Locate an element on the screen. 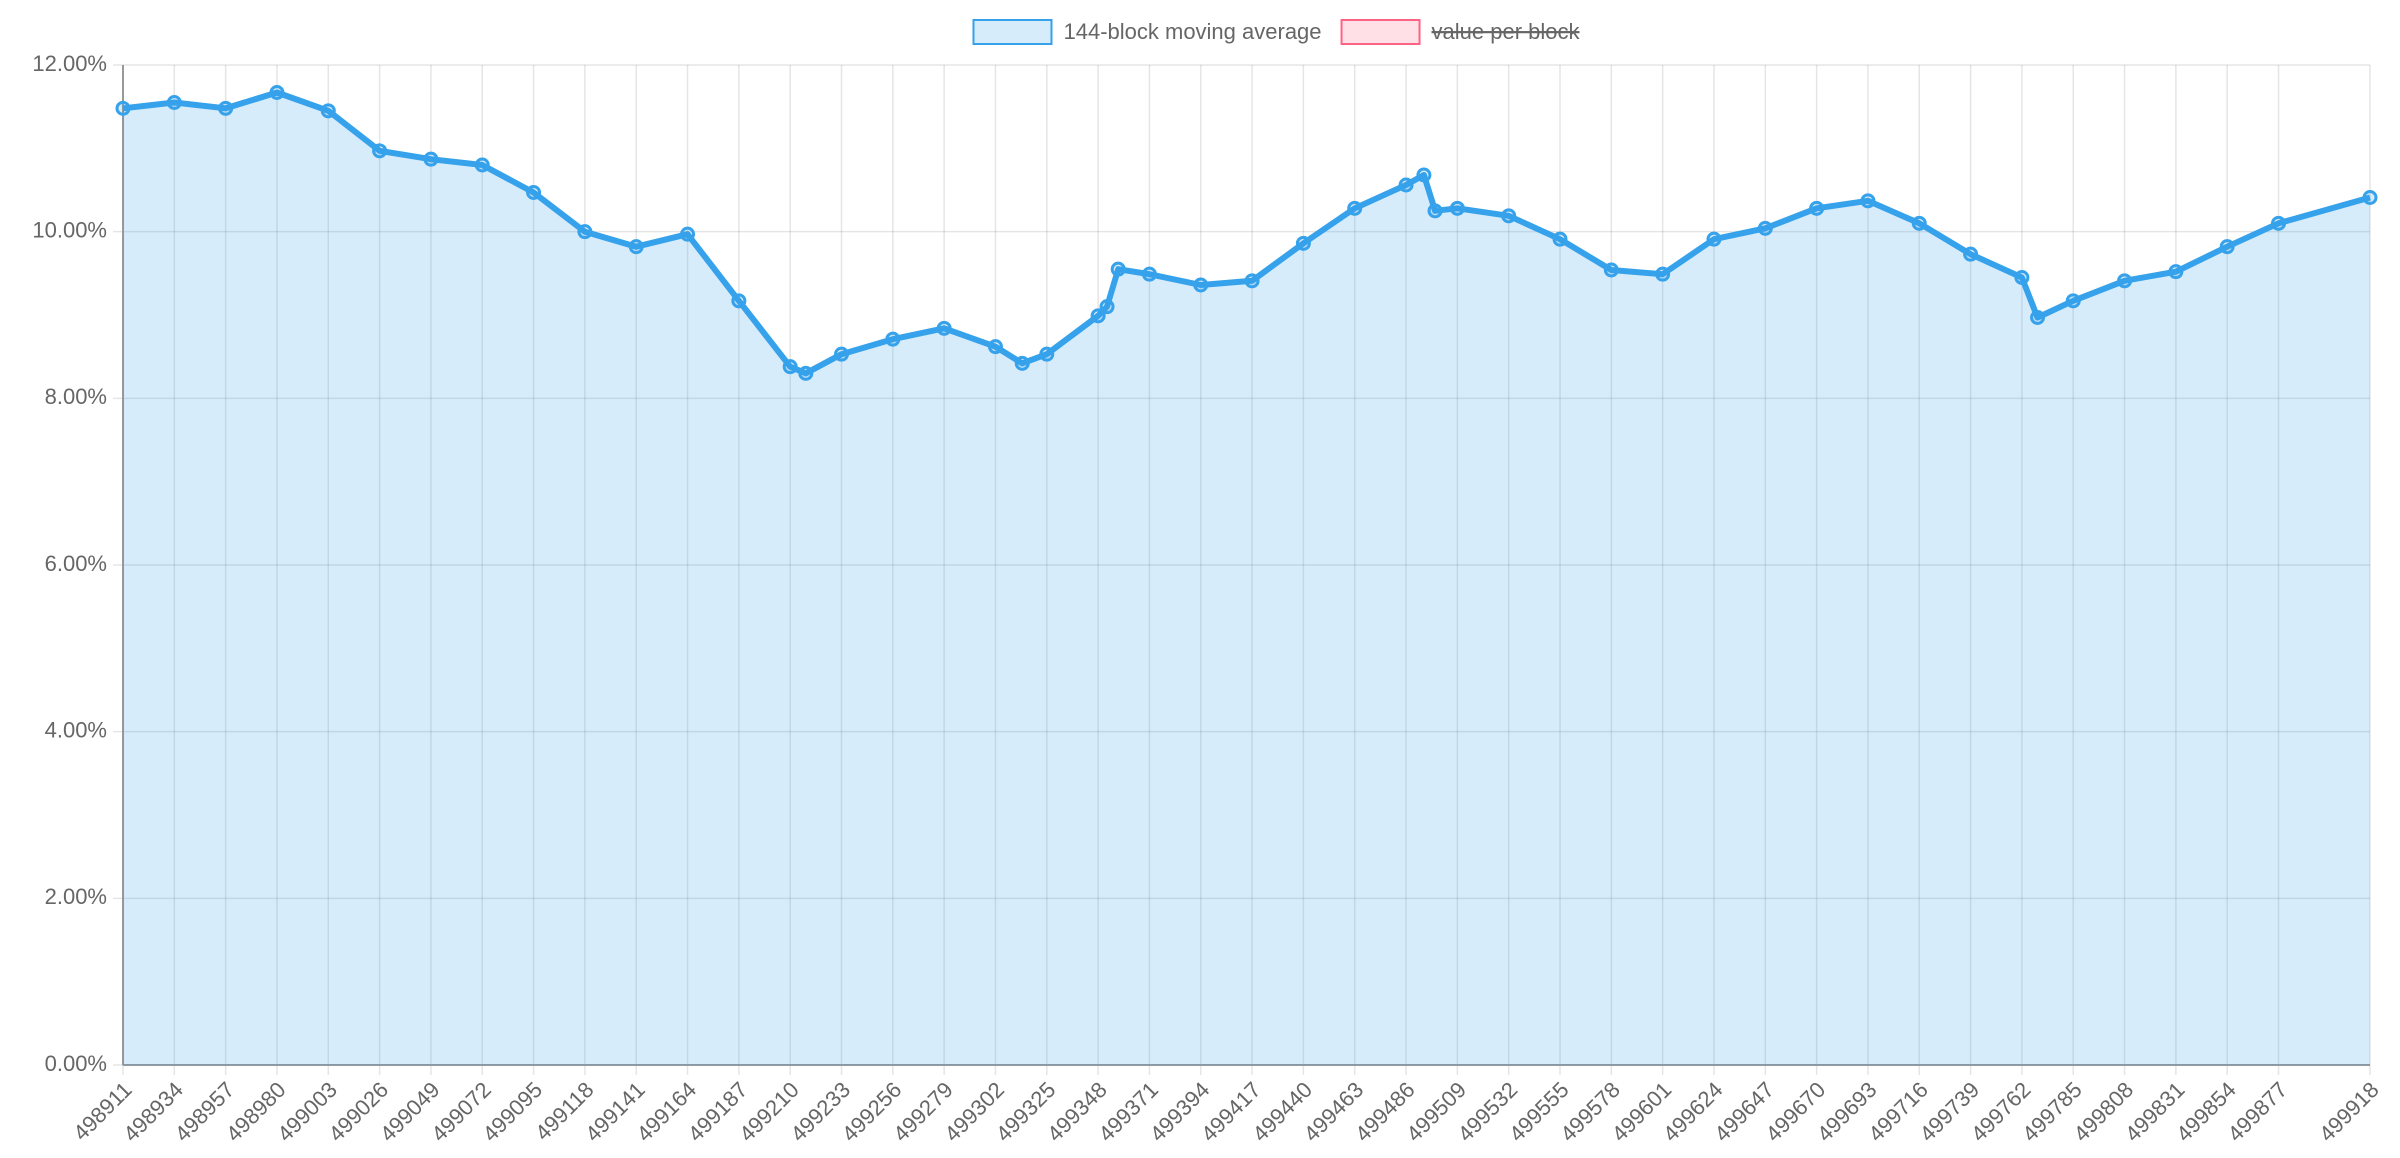 Image resolution: width=2400 pixels, height=1158 pixels. y-tick-label: 10.00% is located at coordinates (69, 229).